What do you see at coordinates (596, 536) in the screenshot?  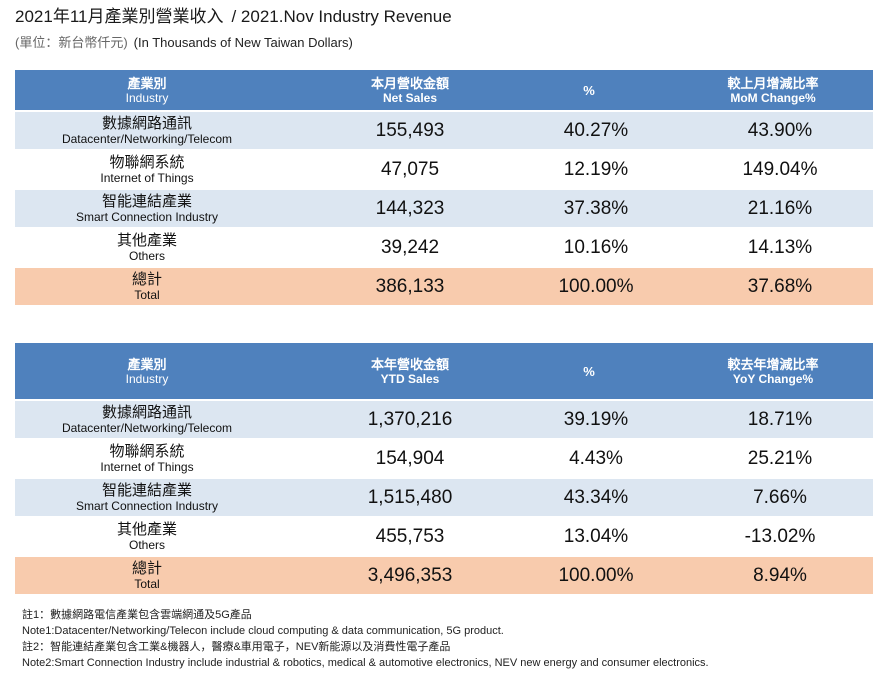 I see `share-cell: 13.04%` at bounding box center [596, 536].